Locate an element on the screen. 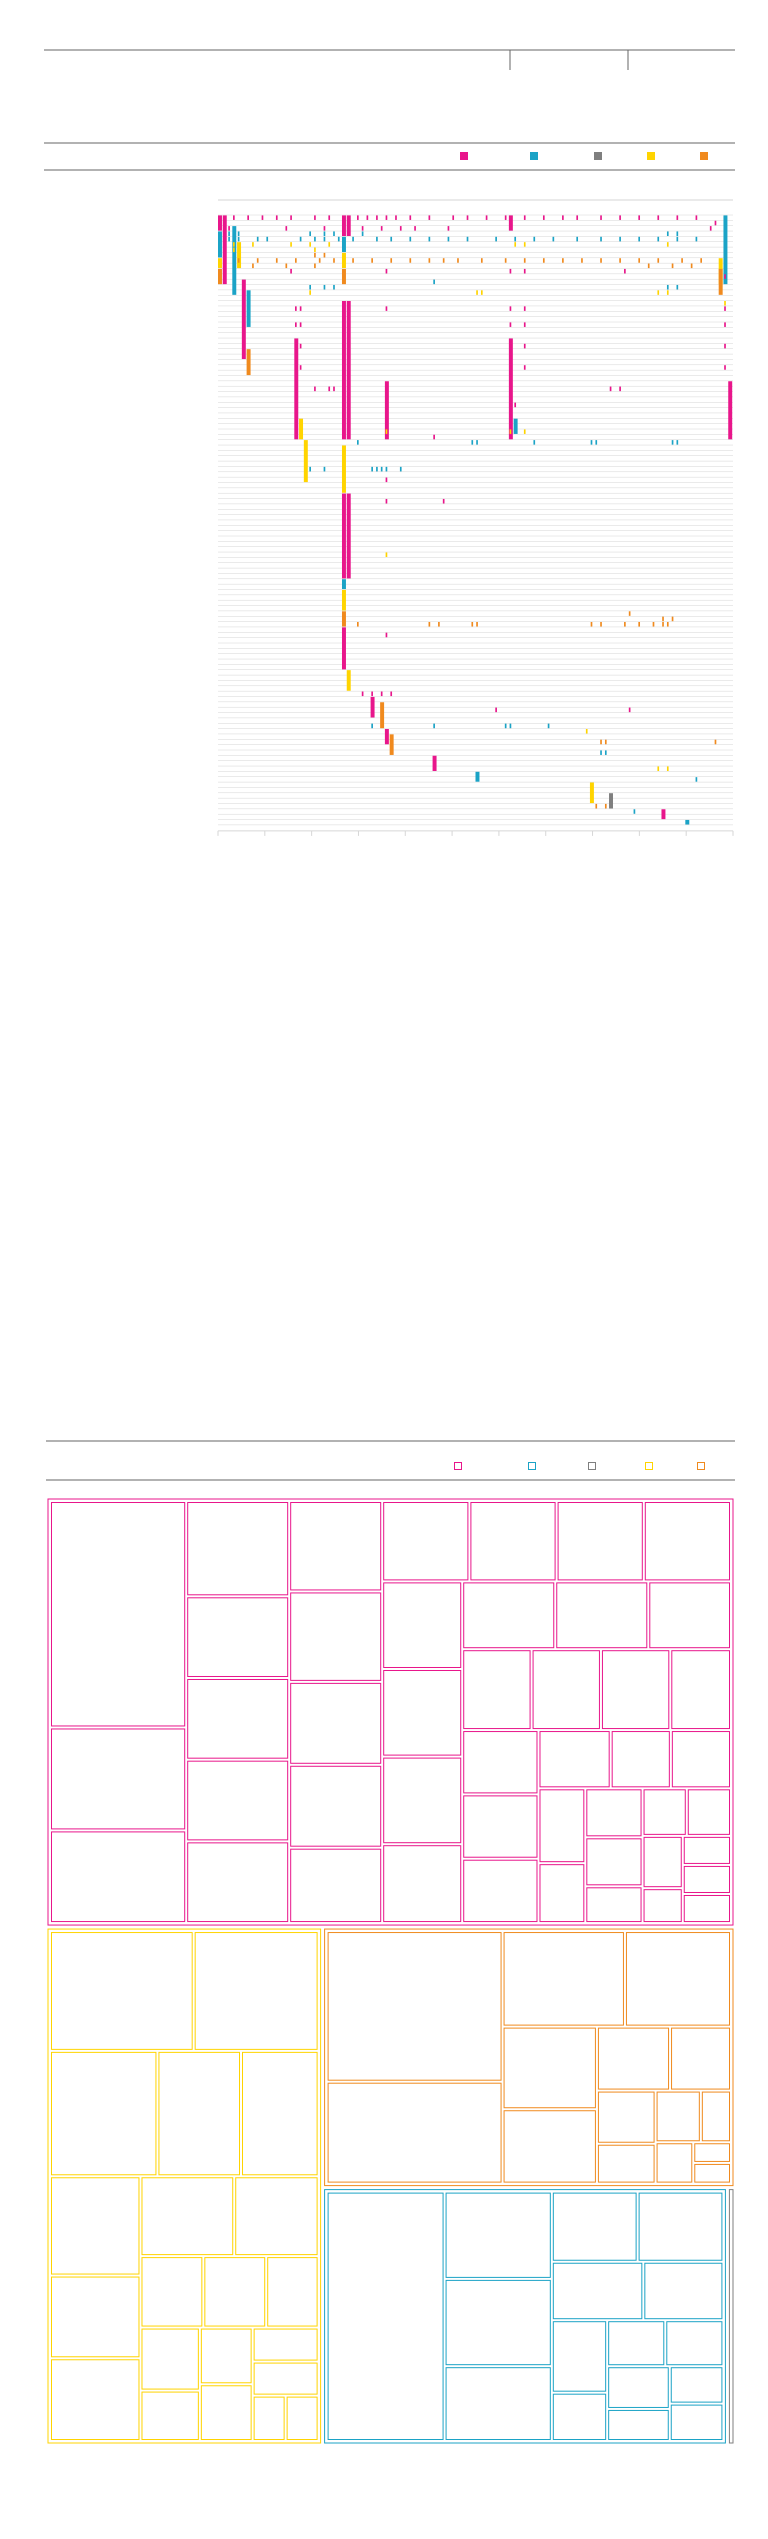 Image resolution: width=768 pixels, height=2539 pixels. treemap-group-cyan is located at coordinates (525, 2316).